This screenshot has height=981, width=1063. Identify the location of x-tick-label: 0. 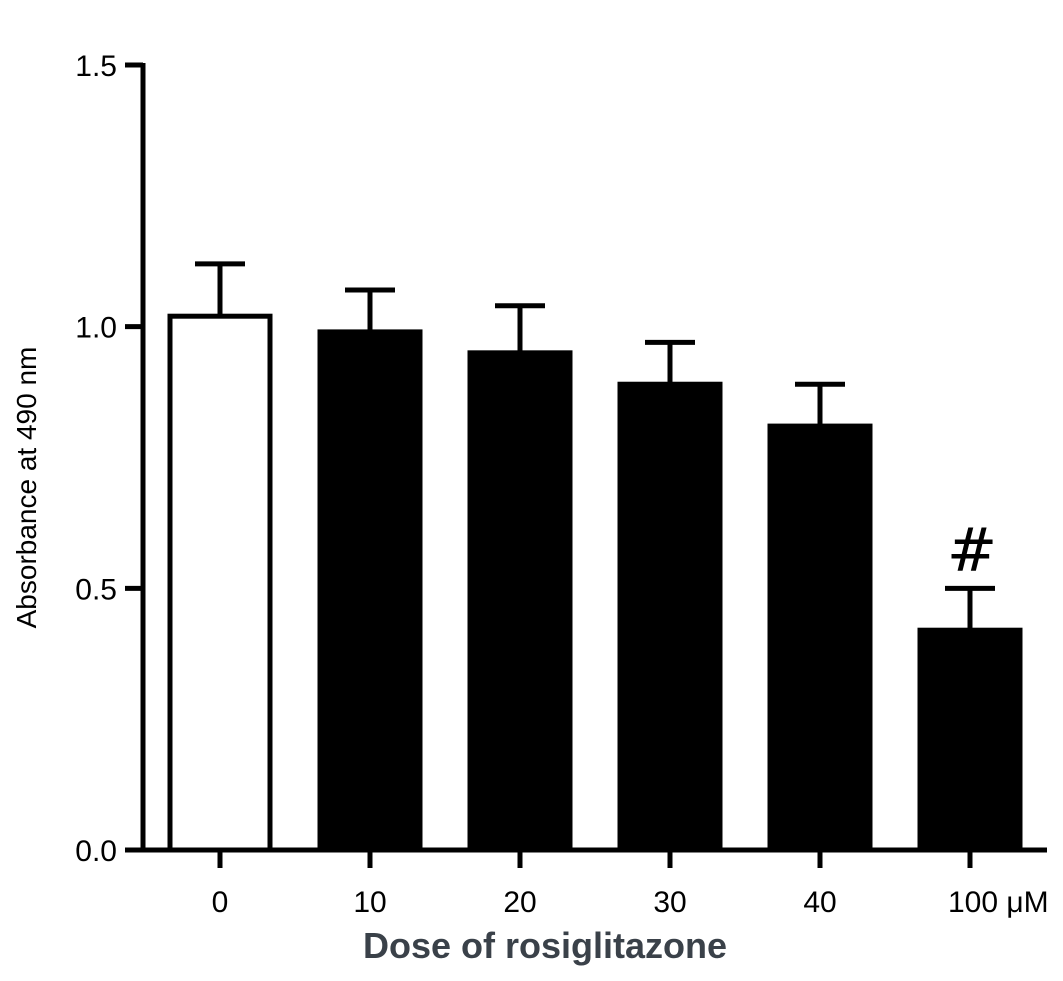
(220, 902).